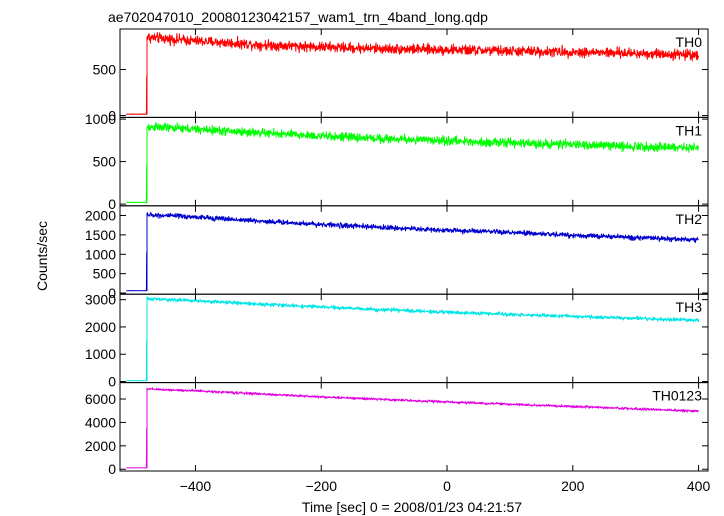  I want to click on series-line-th1, so click(412, 163).